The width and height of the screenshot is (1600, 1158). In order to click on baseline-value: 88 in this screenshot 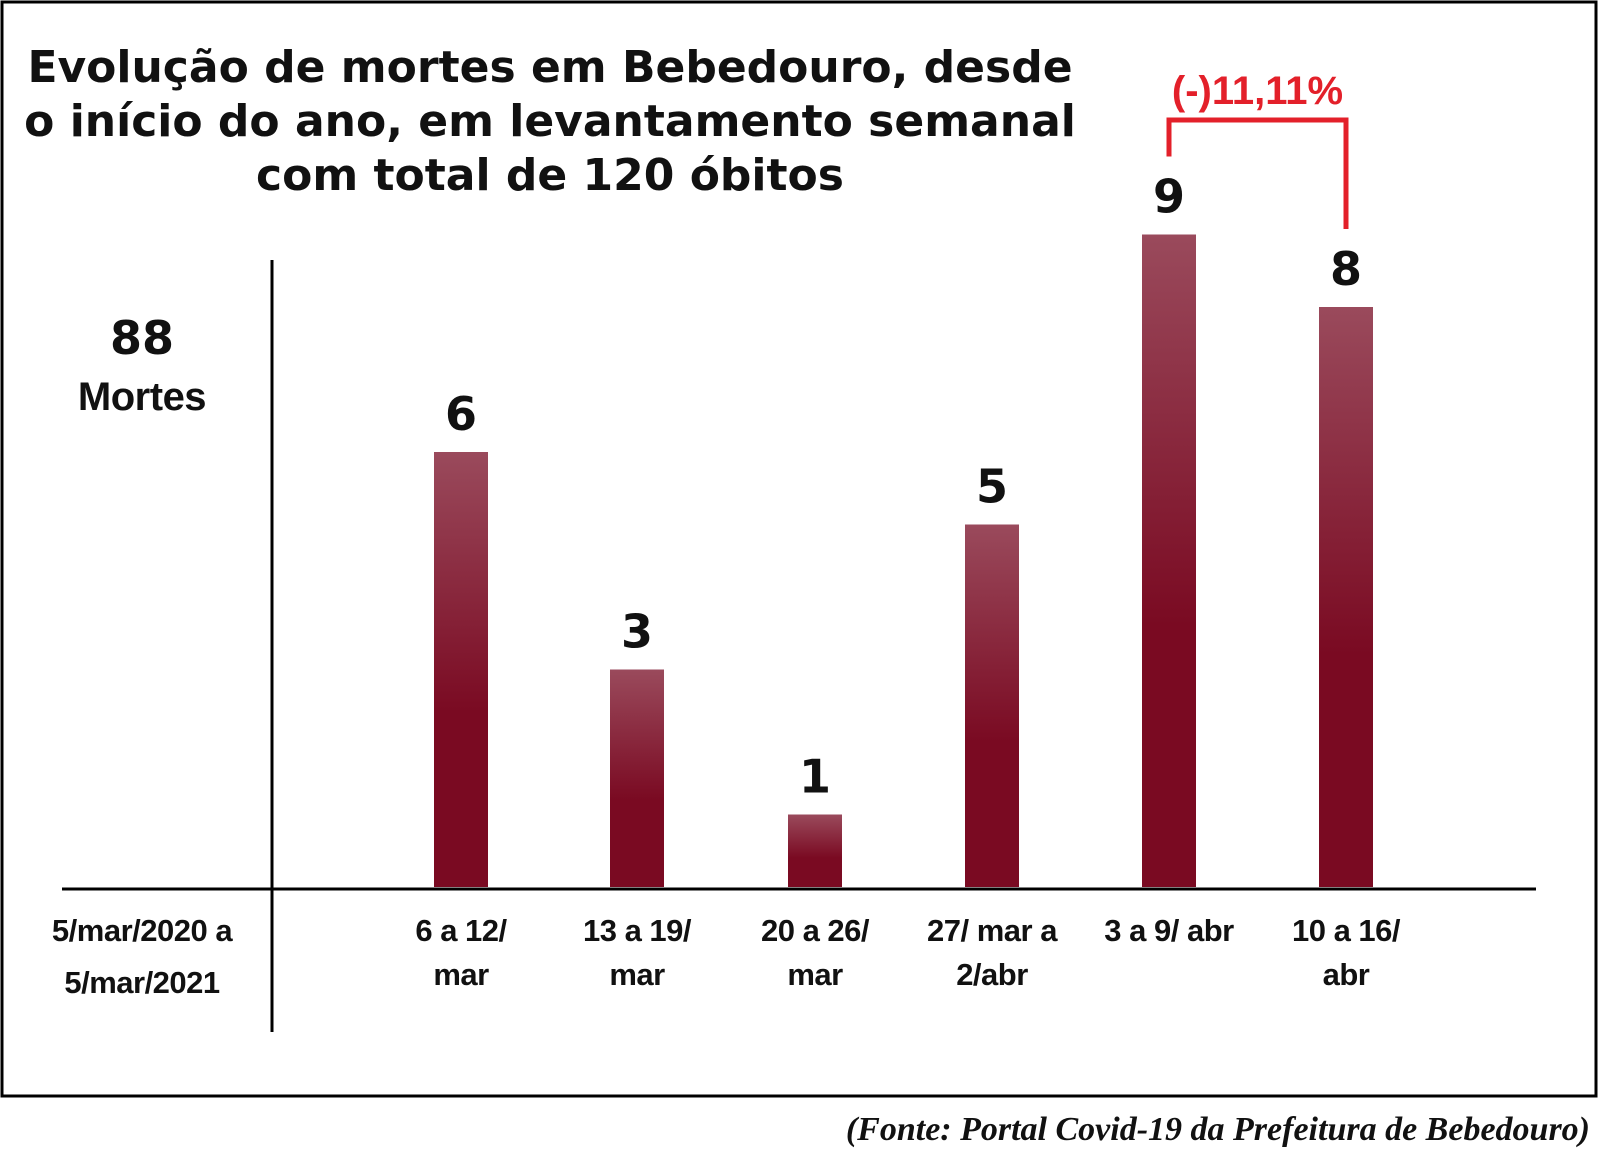, I will do `click(142, 338)`.